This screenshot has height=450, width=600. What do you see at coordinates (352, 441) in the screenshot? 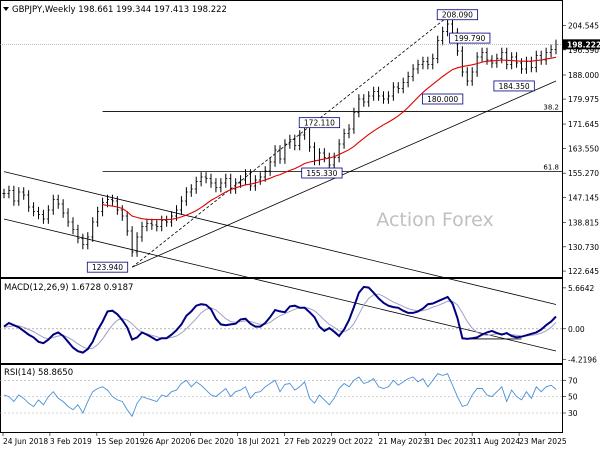
I see `x-axis-tick-label: 9 Oct 2022` at bounding box center [352, 441].